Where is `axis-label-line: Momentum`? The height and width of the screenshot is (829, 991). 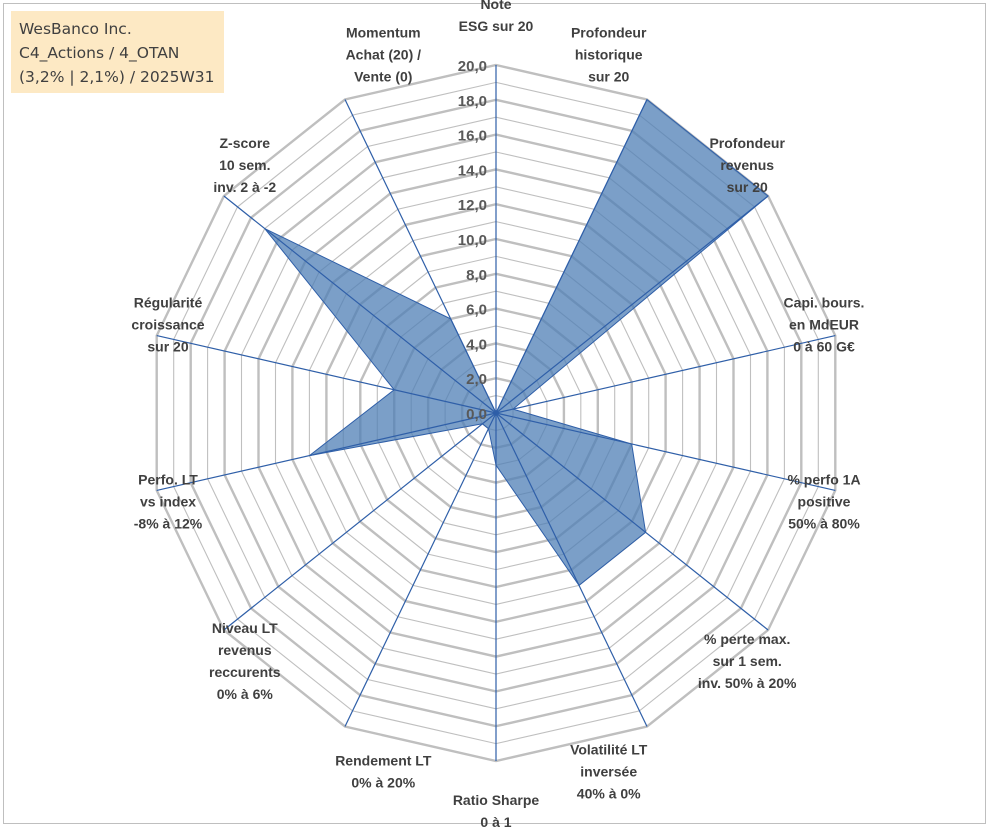 axis-label-line: Momentum is located at coordinates (383, 32).